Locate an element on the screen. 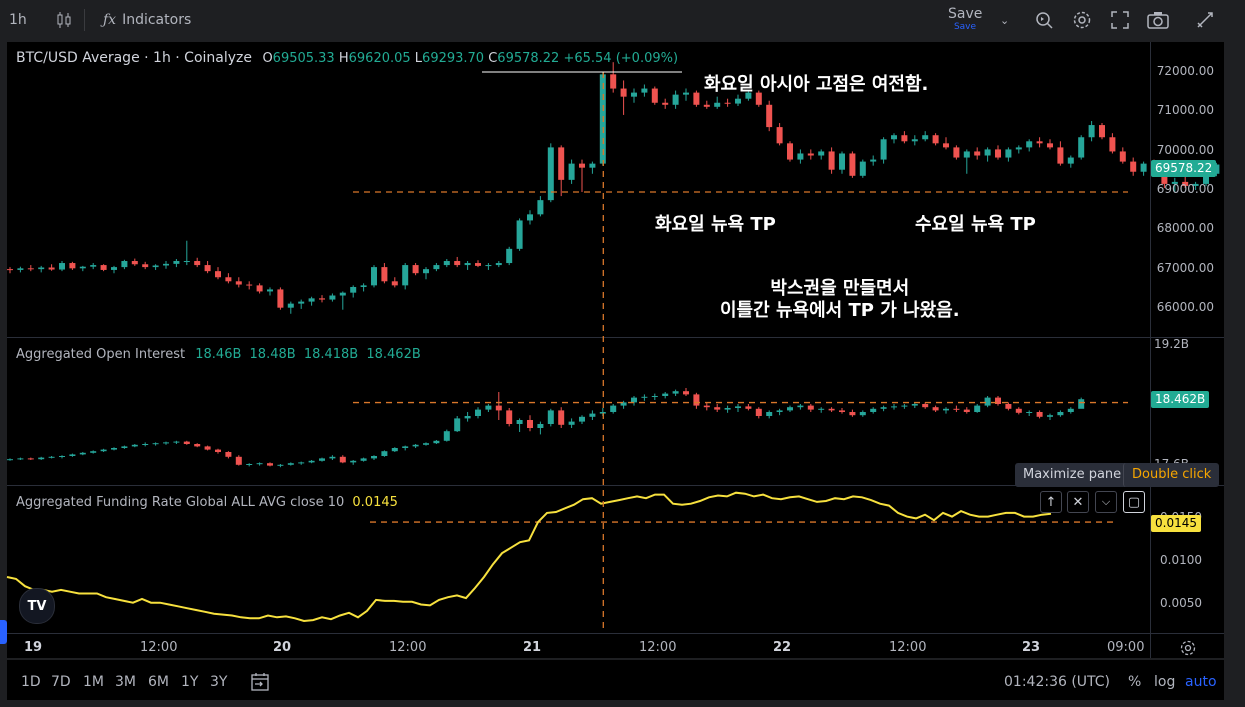 The image size is (1245, 707). range-7d: 7D is located at coordinates (61, 682).